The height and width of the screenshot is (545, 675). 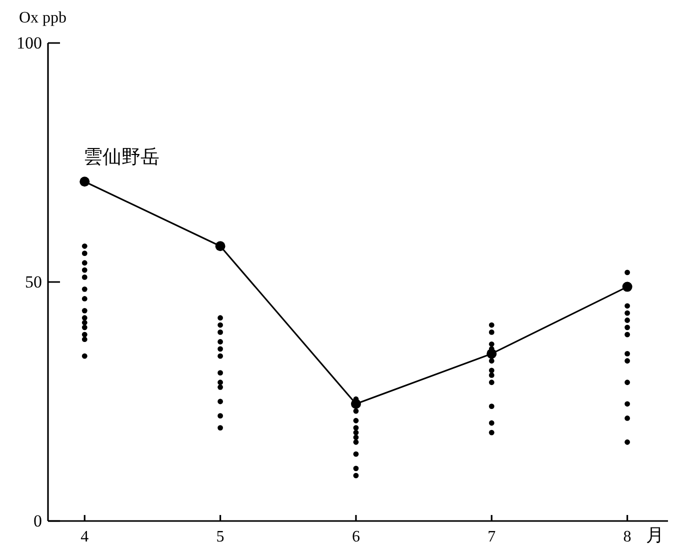 What do you see at coordinates (220, 536) in the screenshot?
I see `x-tick-label: 5` at bounding box center [220, 536].